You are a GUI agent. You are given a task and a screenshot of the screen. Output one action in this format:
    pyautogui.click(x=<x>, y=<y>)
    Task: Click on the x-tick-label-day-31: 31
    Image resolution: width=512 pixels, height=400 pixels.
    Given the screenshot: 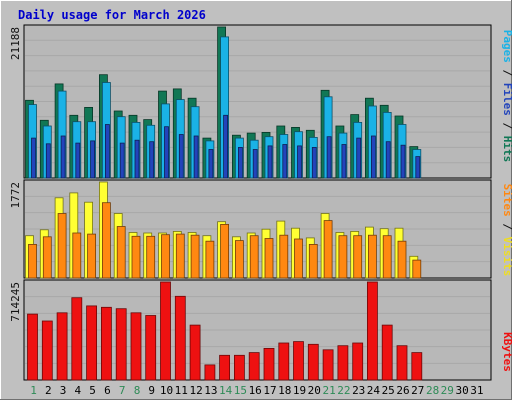 What is the action you would take?
    pyautogui.click(x=476, y=390)
    